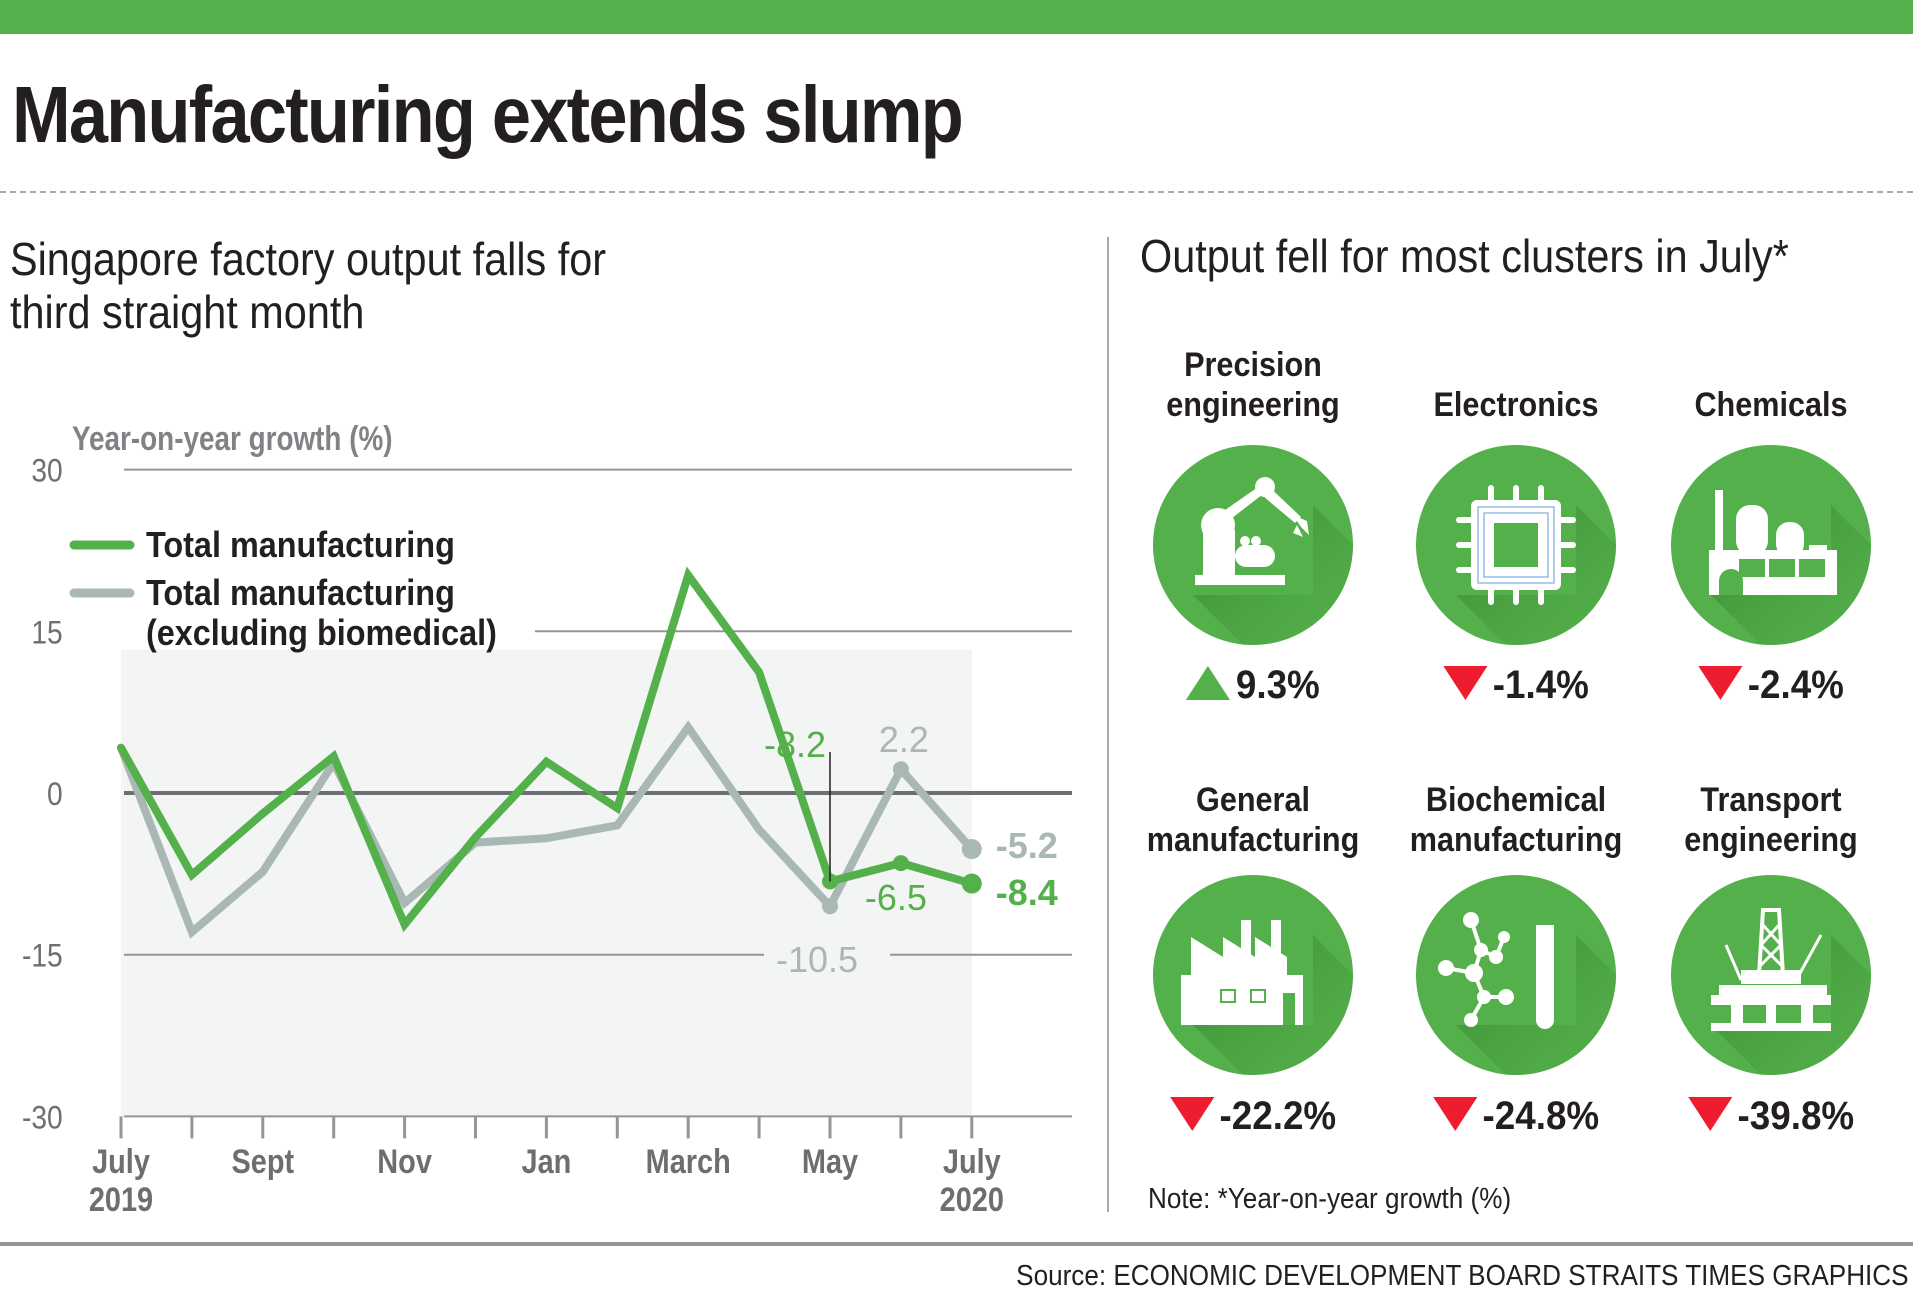  Describe the element at coordinates (1771, 545) in the screenshot. I see `chemical-plant-icon` at that location.